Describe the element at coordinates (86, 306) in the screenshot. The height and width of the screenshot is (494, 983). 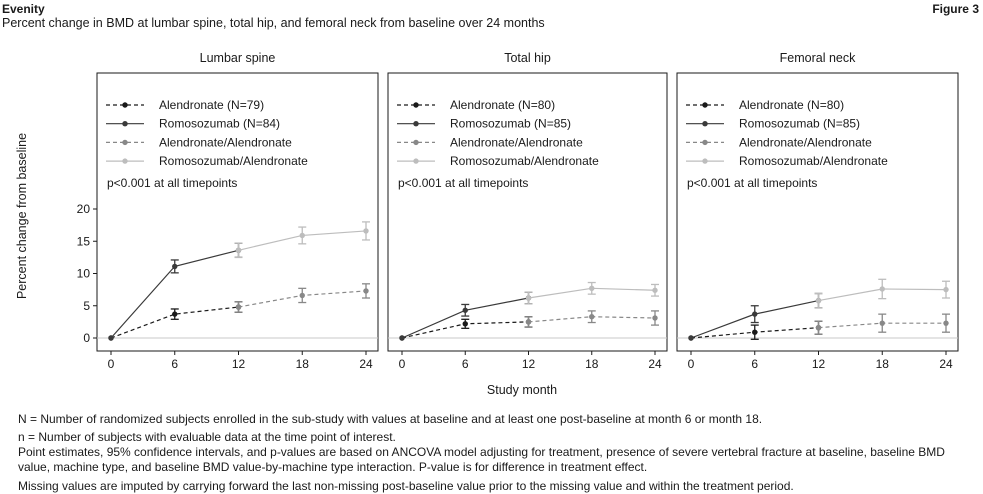
I see `y-tick-label: 5` at that location.